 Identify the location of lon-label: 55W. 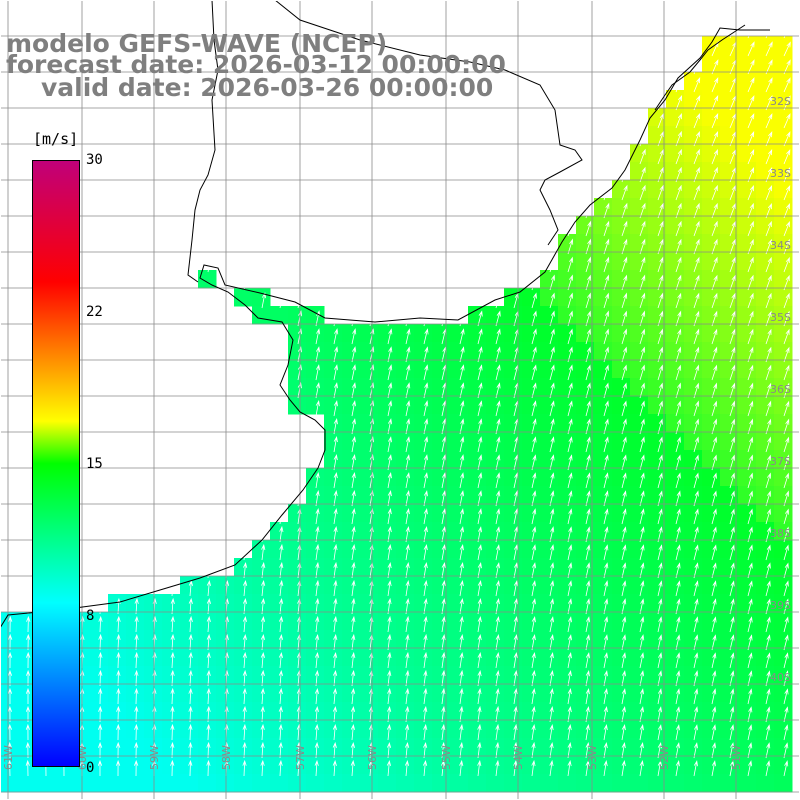
(446, 757).